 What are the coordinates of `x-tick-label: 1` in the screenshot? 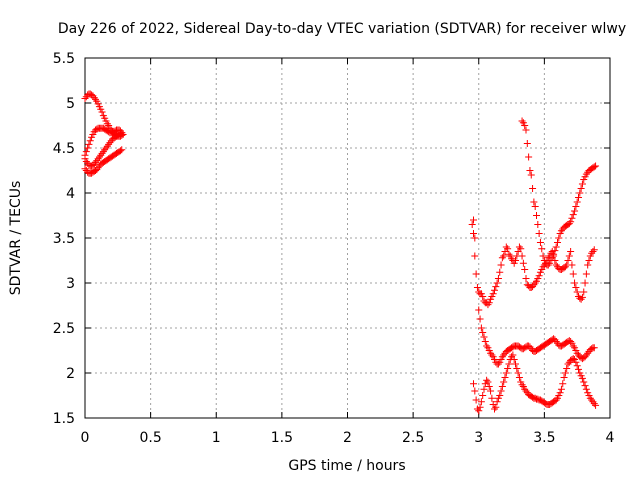 It's located at (216, 438).